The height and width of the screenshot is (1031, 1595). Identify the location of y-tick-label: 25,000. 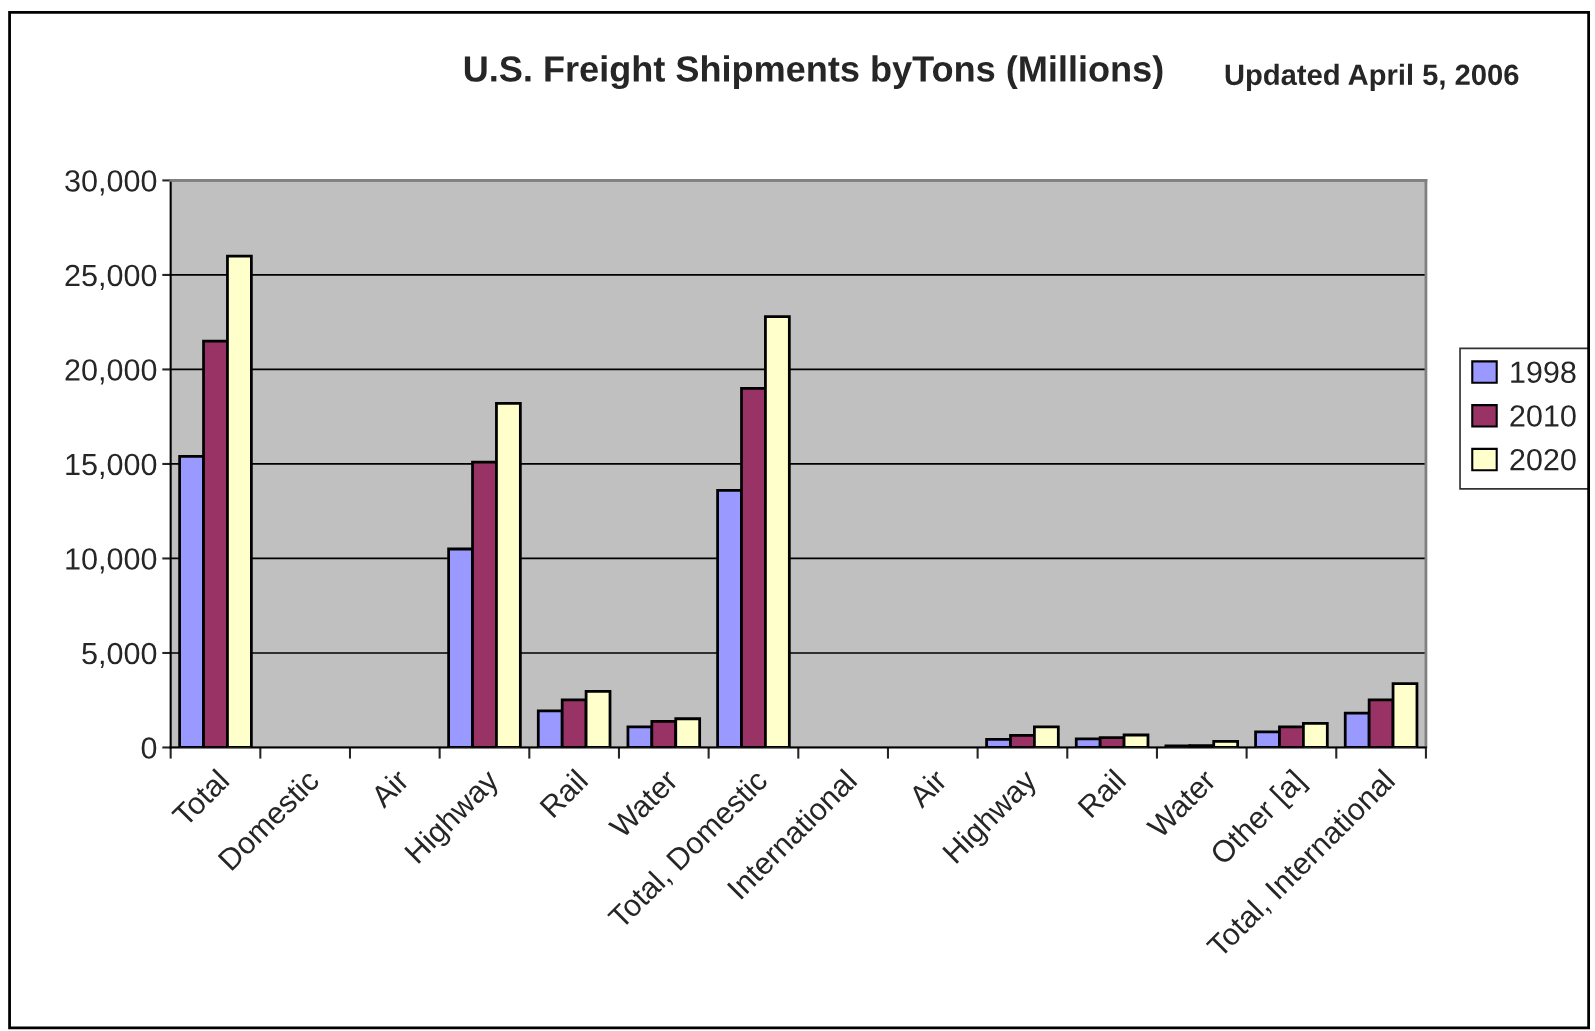
(111, 277).